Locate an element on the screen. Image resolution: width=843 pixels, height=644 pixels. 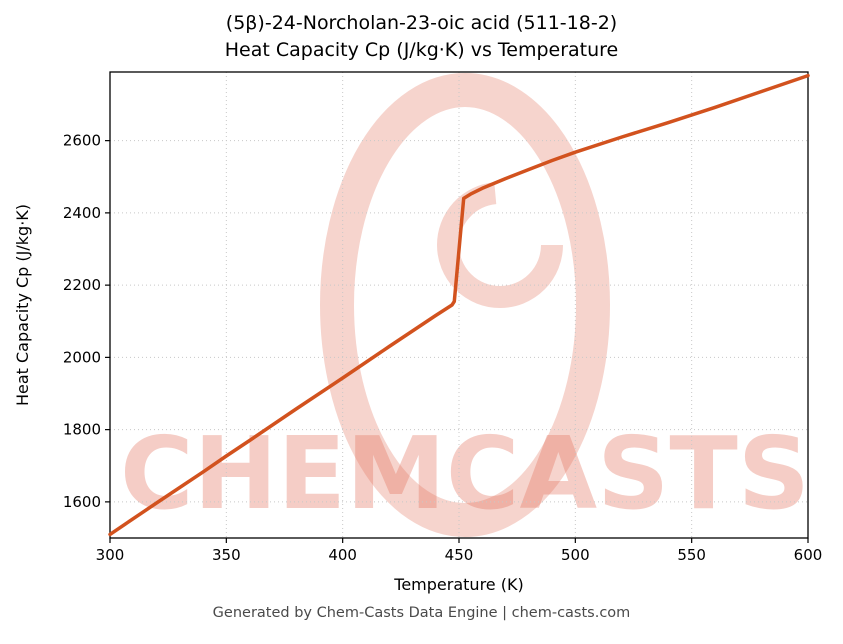
y-tick-label: 1800 is located at coordinates (82, 430).